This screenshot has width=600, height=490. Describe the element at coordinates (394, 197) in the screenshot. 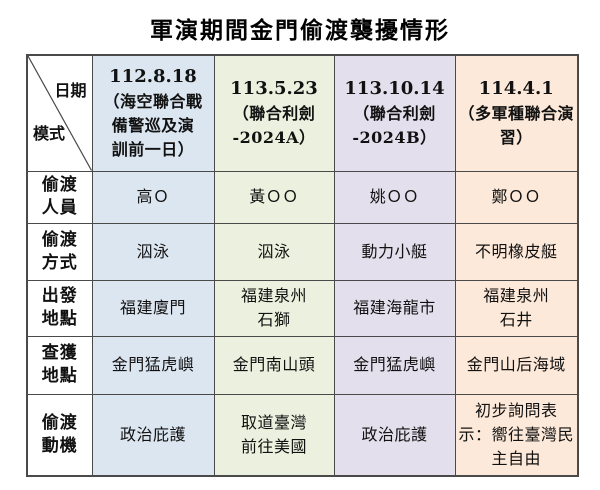

I see `table-cell: 姚ＯＯ` at that location.